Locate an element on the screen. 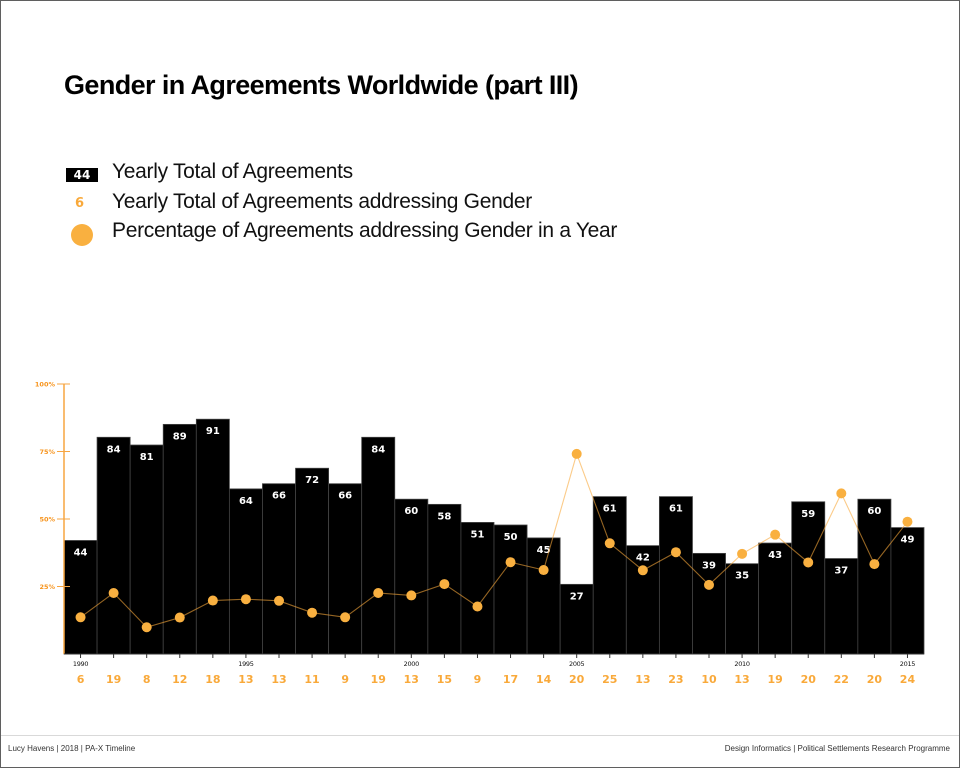  x-axis-year-label: 2005 is located at coordinates (577, 664).